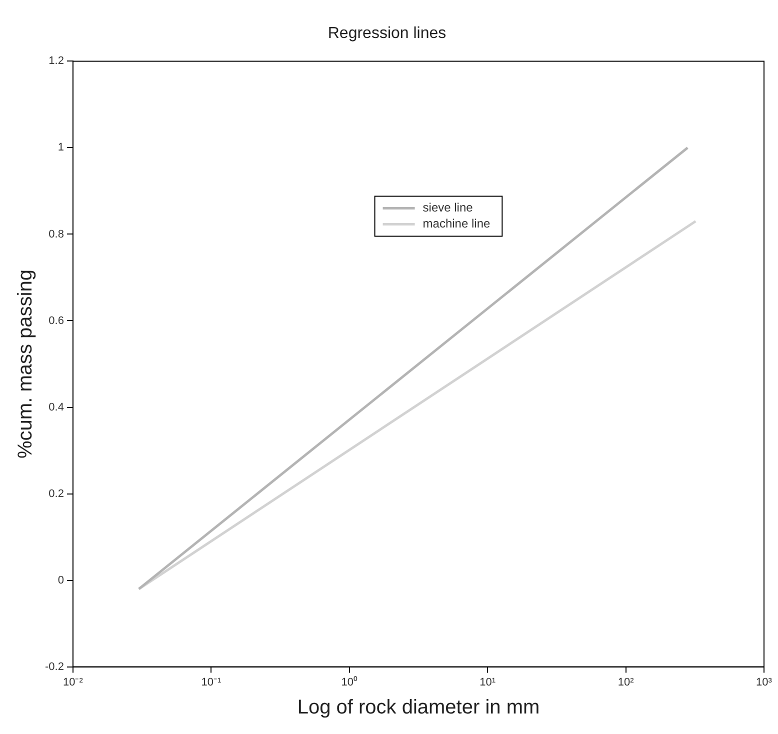 The width and height of the screenshot is (778, 734). I want to click on x-tick-label: 10⁰, so click(349, 681).